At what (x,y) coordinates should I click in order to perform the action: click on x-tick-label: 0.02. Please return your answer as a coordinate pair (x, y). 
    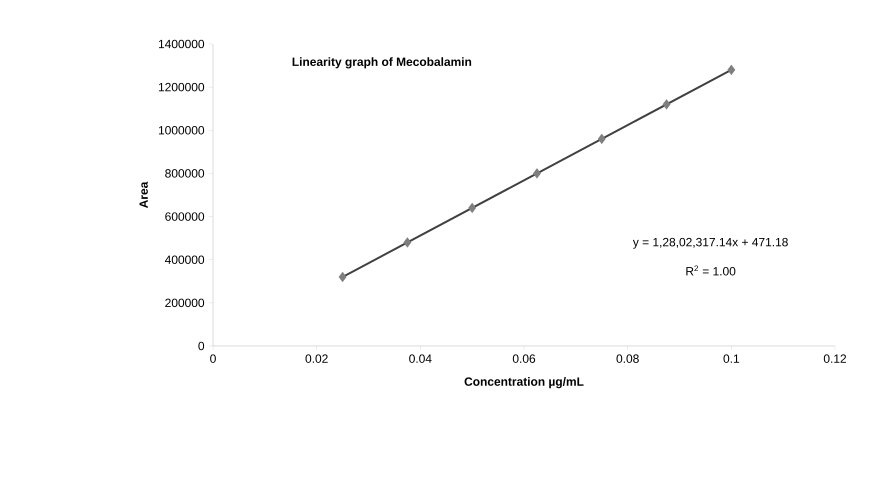
    Looking at the image, I should click on (317, 358).